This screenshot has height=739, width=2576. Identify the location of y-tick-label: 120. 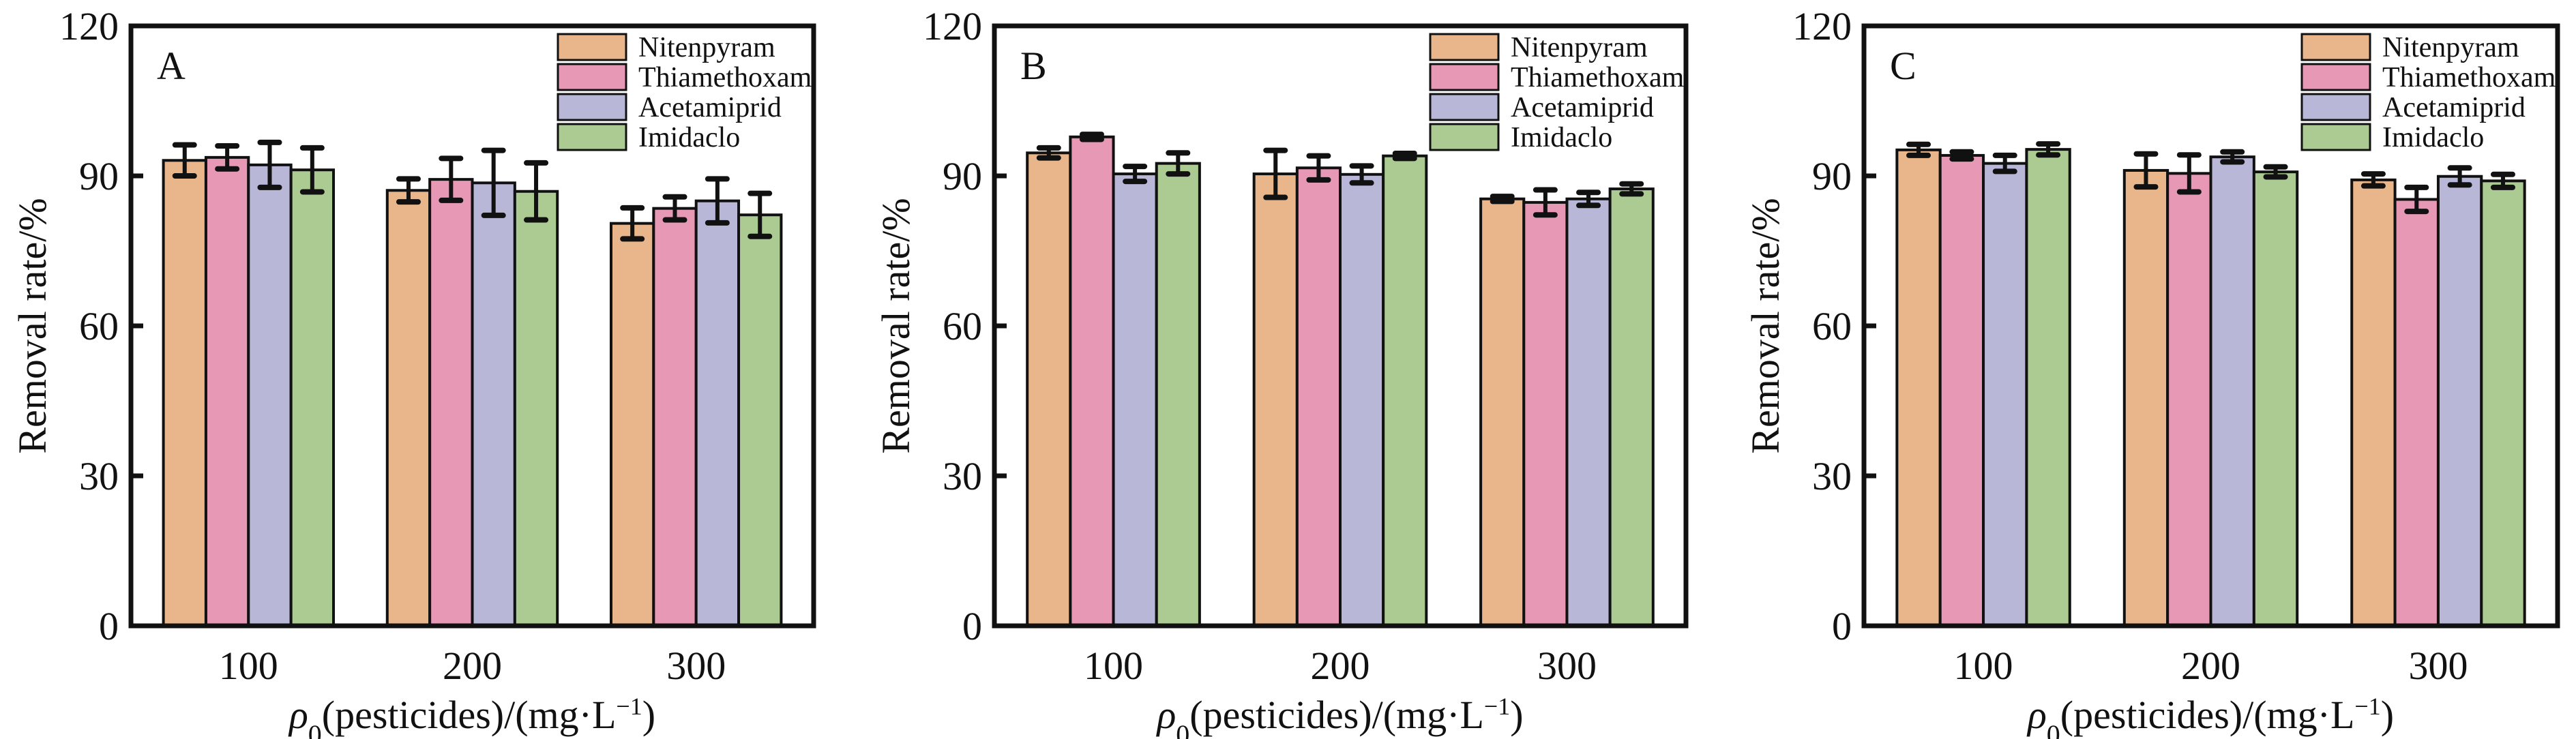
(89, 26).